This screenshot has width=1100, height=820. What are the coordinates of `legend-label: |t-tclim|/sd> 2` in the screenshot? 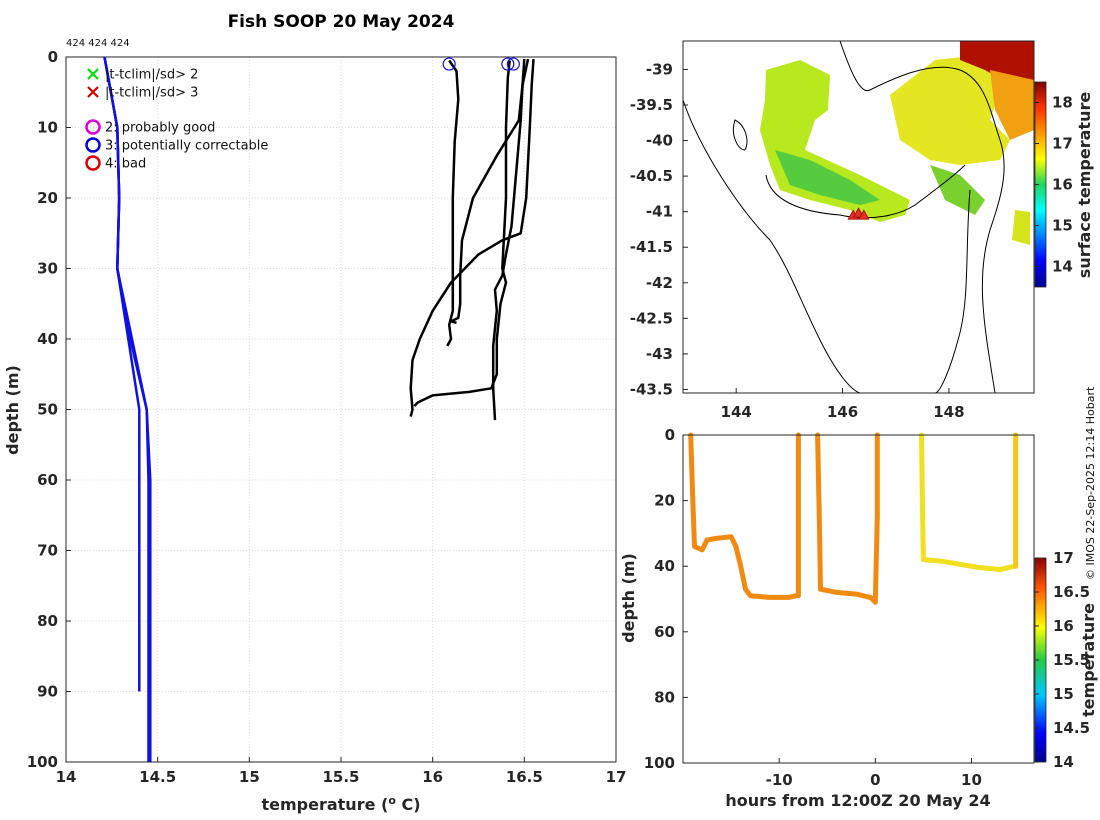 It's located at (151, 75).